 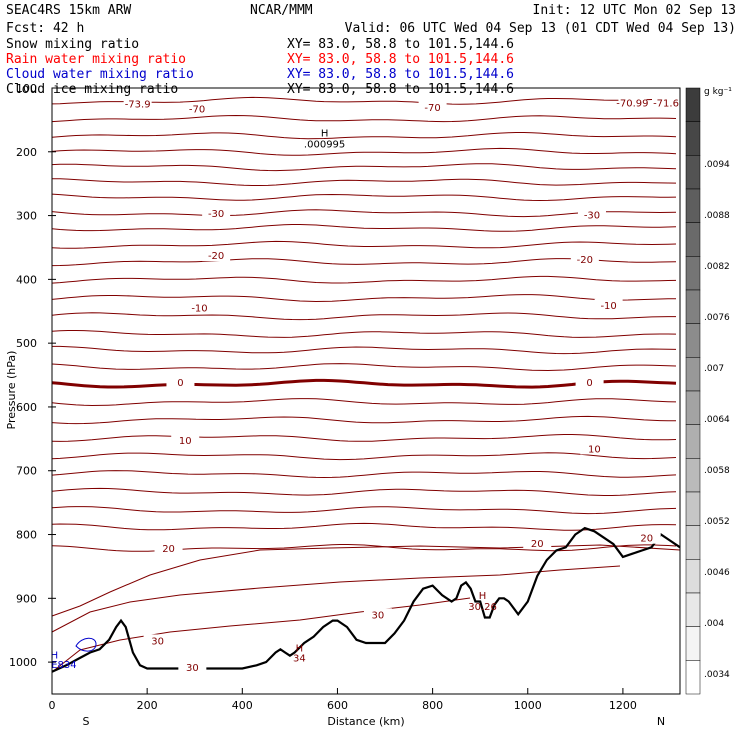 I want to click on center-title: NCAR/MMM, so click(x=281, y=10).